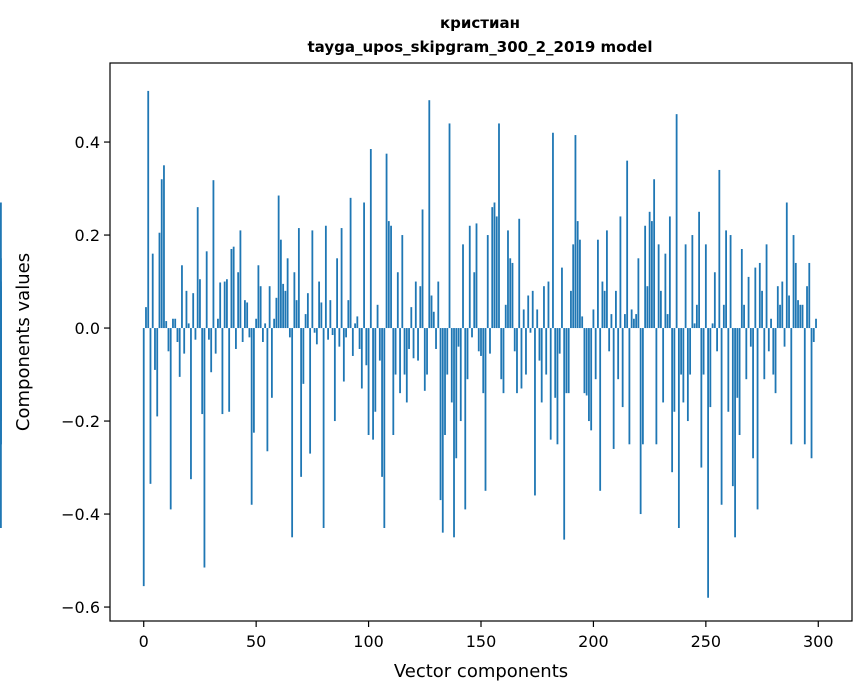  Describe the element at coordinates (87, 142) in the screenshot. I see `y-tick-label: 0.4` at that location.